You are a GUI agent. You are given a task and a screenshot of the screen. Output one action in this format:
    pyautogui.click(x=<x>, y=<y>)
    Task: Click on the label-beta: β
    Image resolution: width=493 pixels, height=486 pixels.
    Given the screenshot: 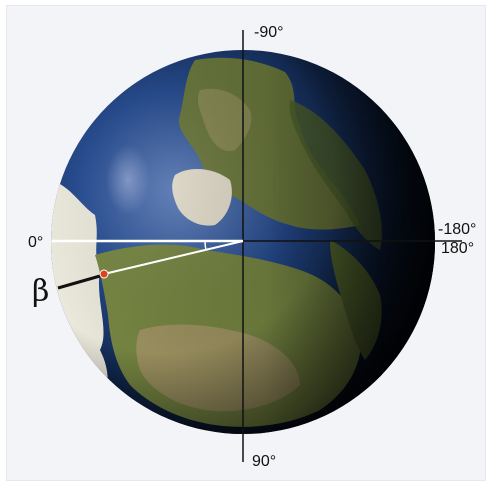 What is the action you would take?
    pyautogui.click(x=40, y=291)
    